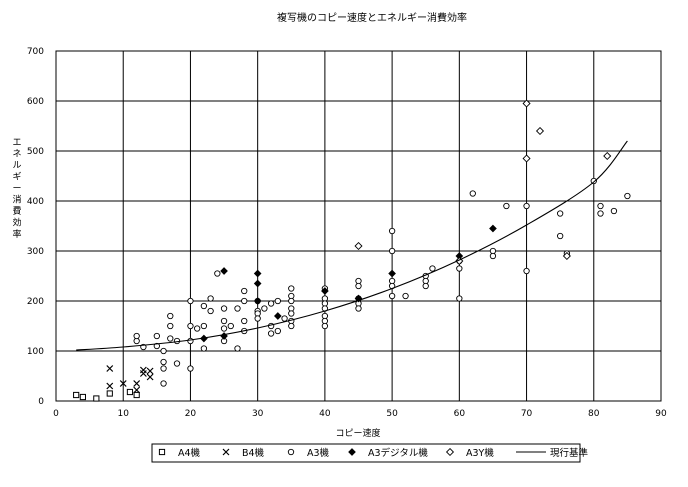 The height and width of the screenshot is (487, 688). I want to click on y-tick-label: 0, so click(41, 402).